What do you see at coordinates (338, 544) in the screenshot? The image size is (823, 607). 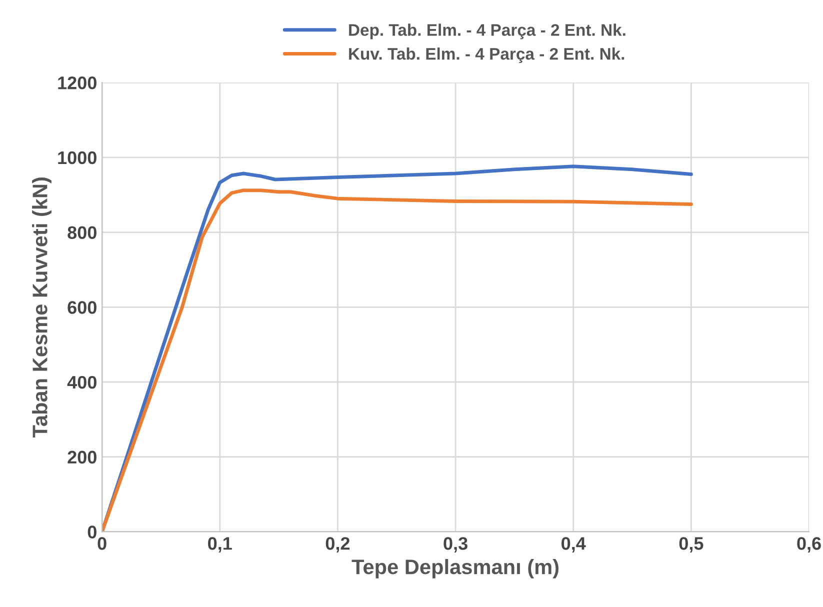 I see `x-tick-label: 0,2` at bounding box center [338, 544].